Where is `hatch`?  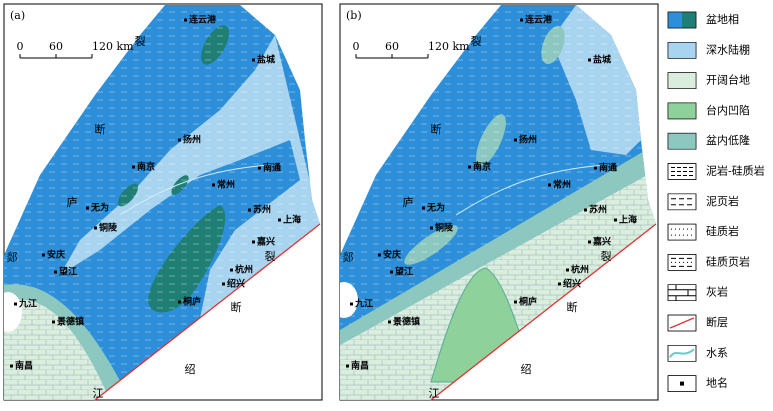 hatch is located at coordinates (682, 292).